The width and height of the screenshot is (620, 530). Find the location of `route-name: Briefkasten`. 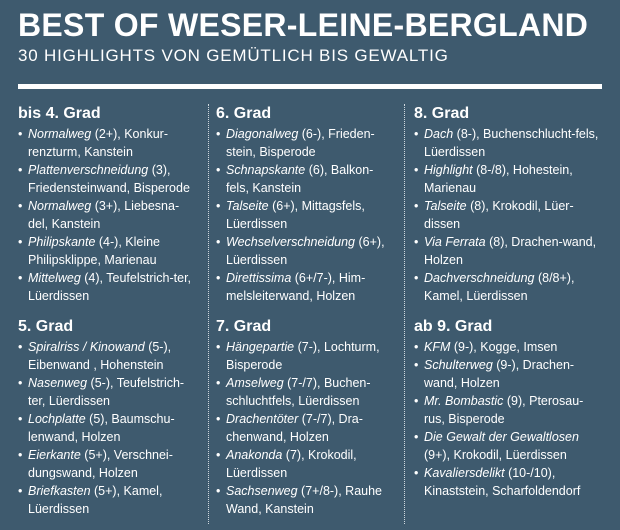

route-name: Briefkasten is located at coordinates (59, 491).